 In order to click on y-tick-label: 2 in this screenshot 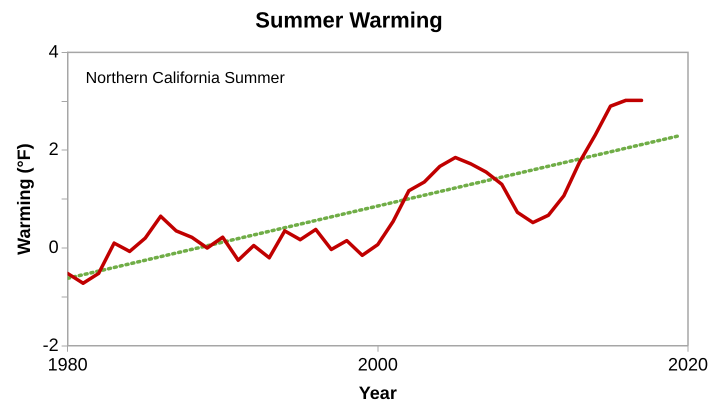, I will do `click(53, 149)`.